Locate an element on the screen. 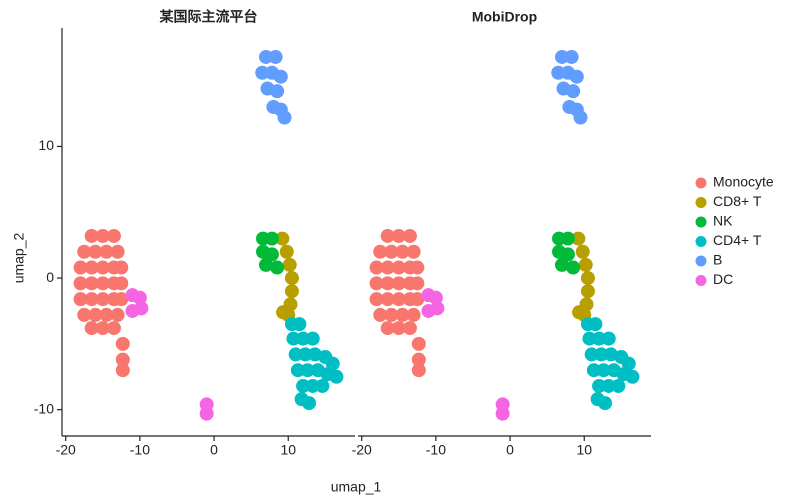 Image resolution: width=800 pixels, height=503 pixels. legend-label: Monocyte is located at coordinates (743, 182).